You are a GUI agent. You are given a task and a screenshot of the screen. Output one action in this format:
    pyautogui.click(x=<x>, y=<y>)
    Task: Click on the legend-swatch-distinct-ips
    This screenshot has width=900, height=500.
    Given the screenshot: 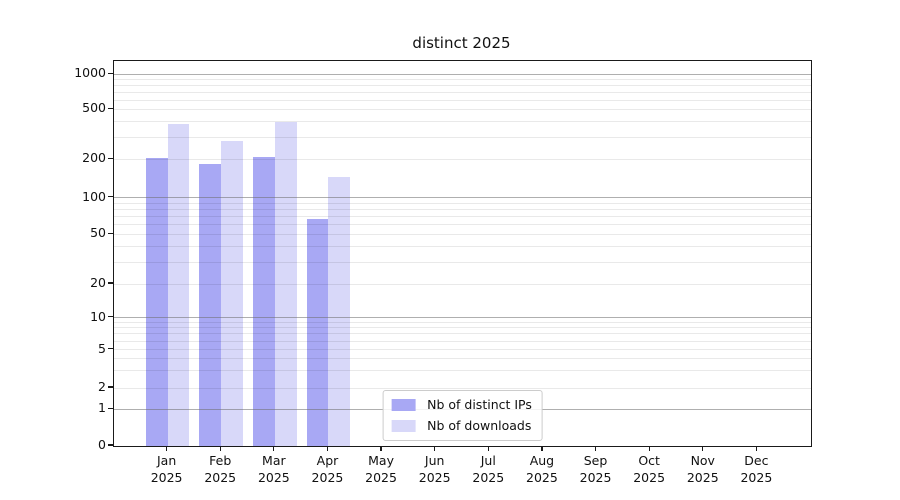 What is the action you would take?
    pyautogui.click(x=403, y=405)
    